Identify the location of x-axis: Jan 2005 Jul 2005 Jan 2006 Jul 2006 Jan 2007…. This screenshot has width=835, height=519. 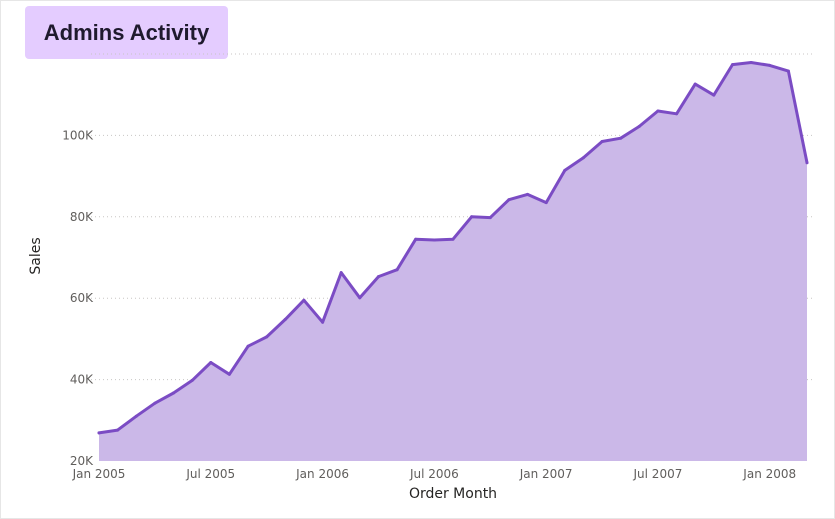
(434, 474).